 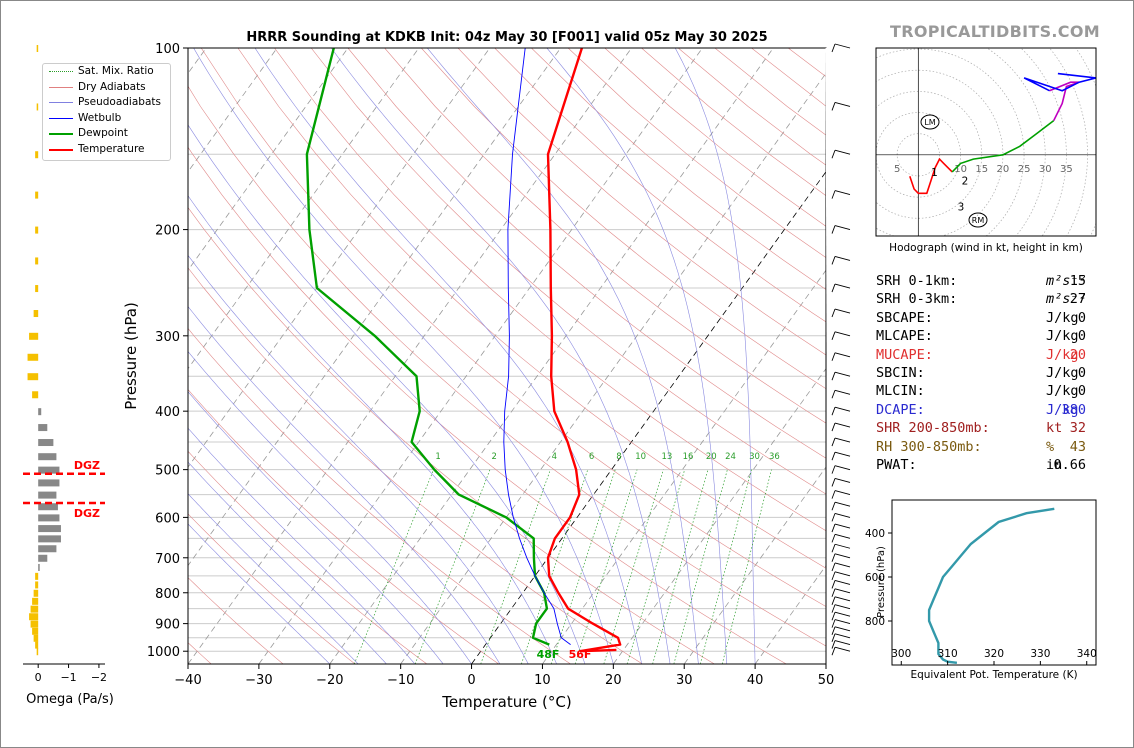 I want to click on x-tick-label: 40, so click(x=755, y=680).